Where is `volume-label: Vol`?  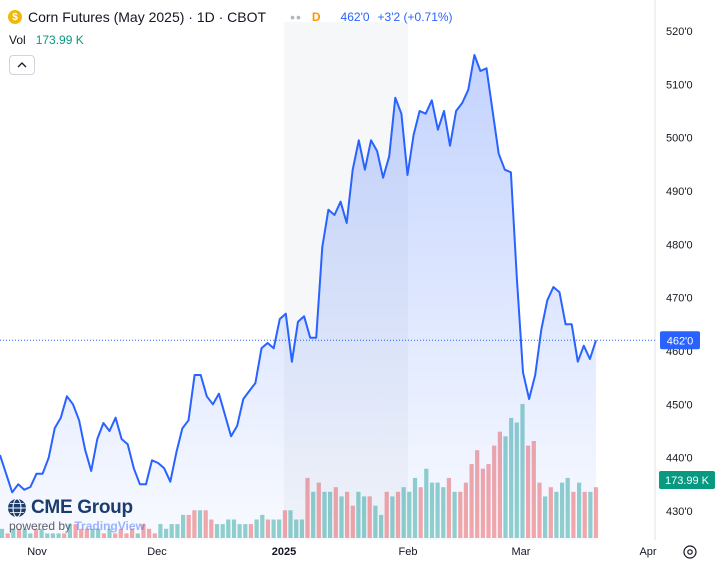 volume-label: Vol is located at coordinates (17, 40).